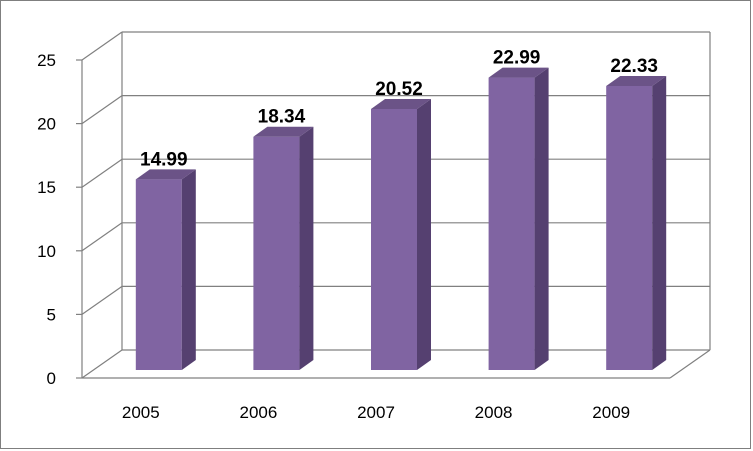 The height and width of the screenshot is (451, 753). Describe the element at coordinates (511, 223) in the screenshot. I see `bar-front-2008` at that location.